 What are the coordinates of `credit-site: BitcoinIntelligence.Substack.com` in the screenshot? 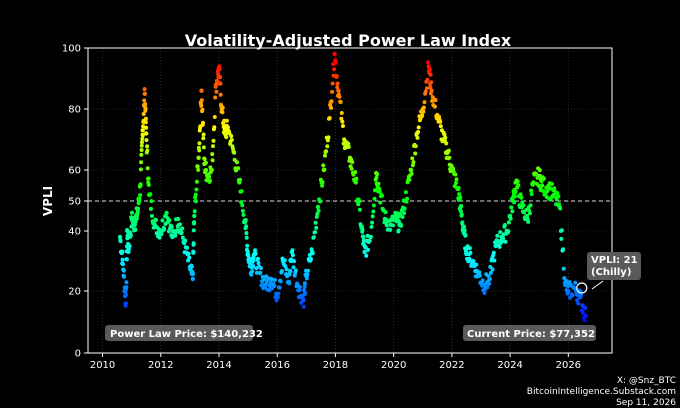 It's located at (601, 392).